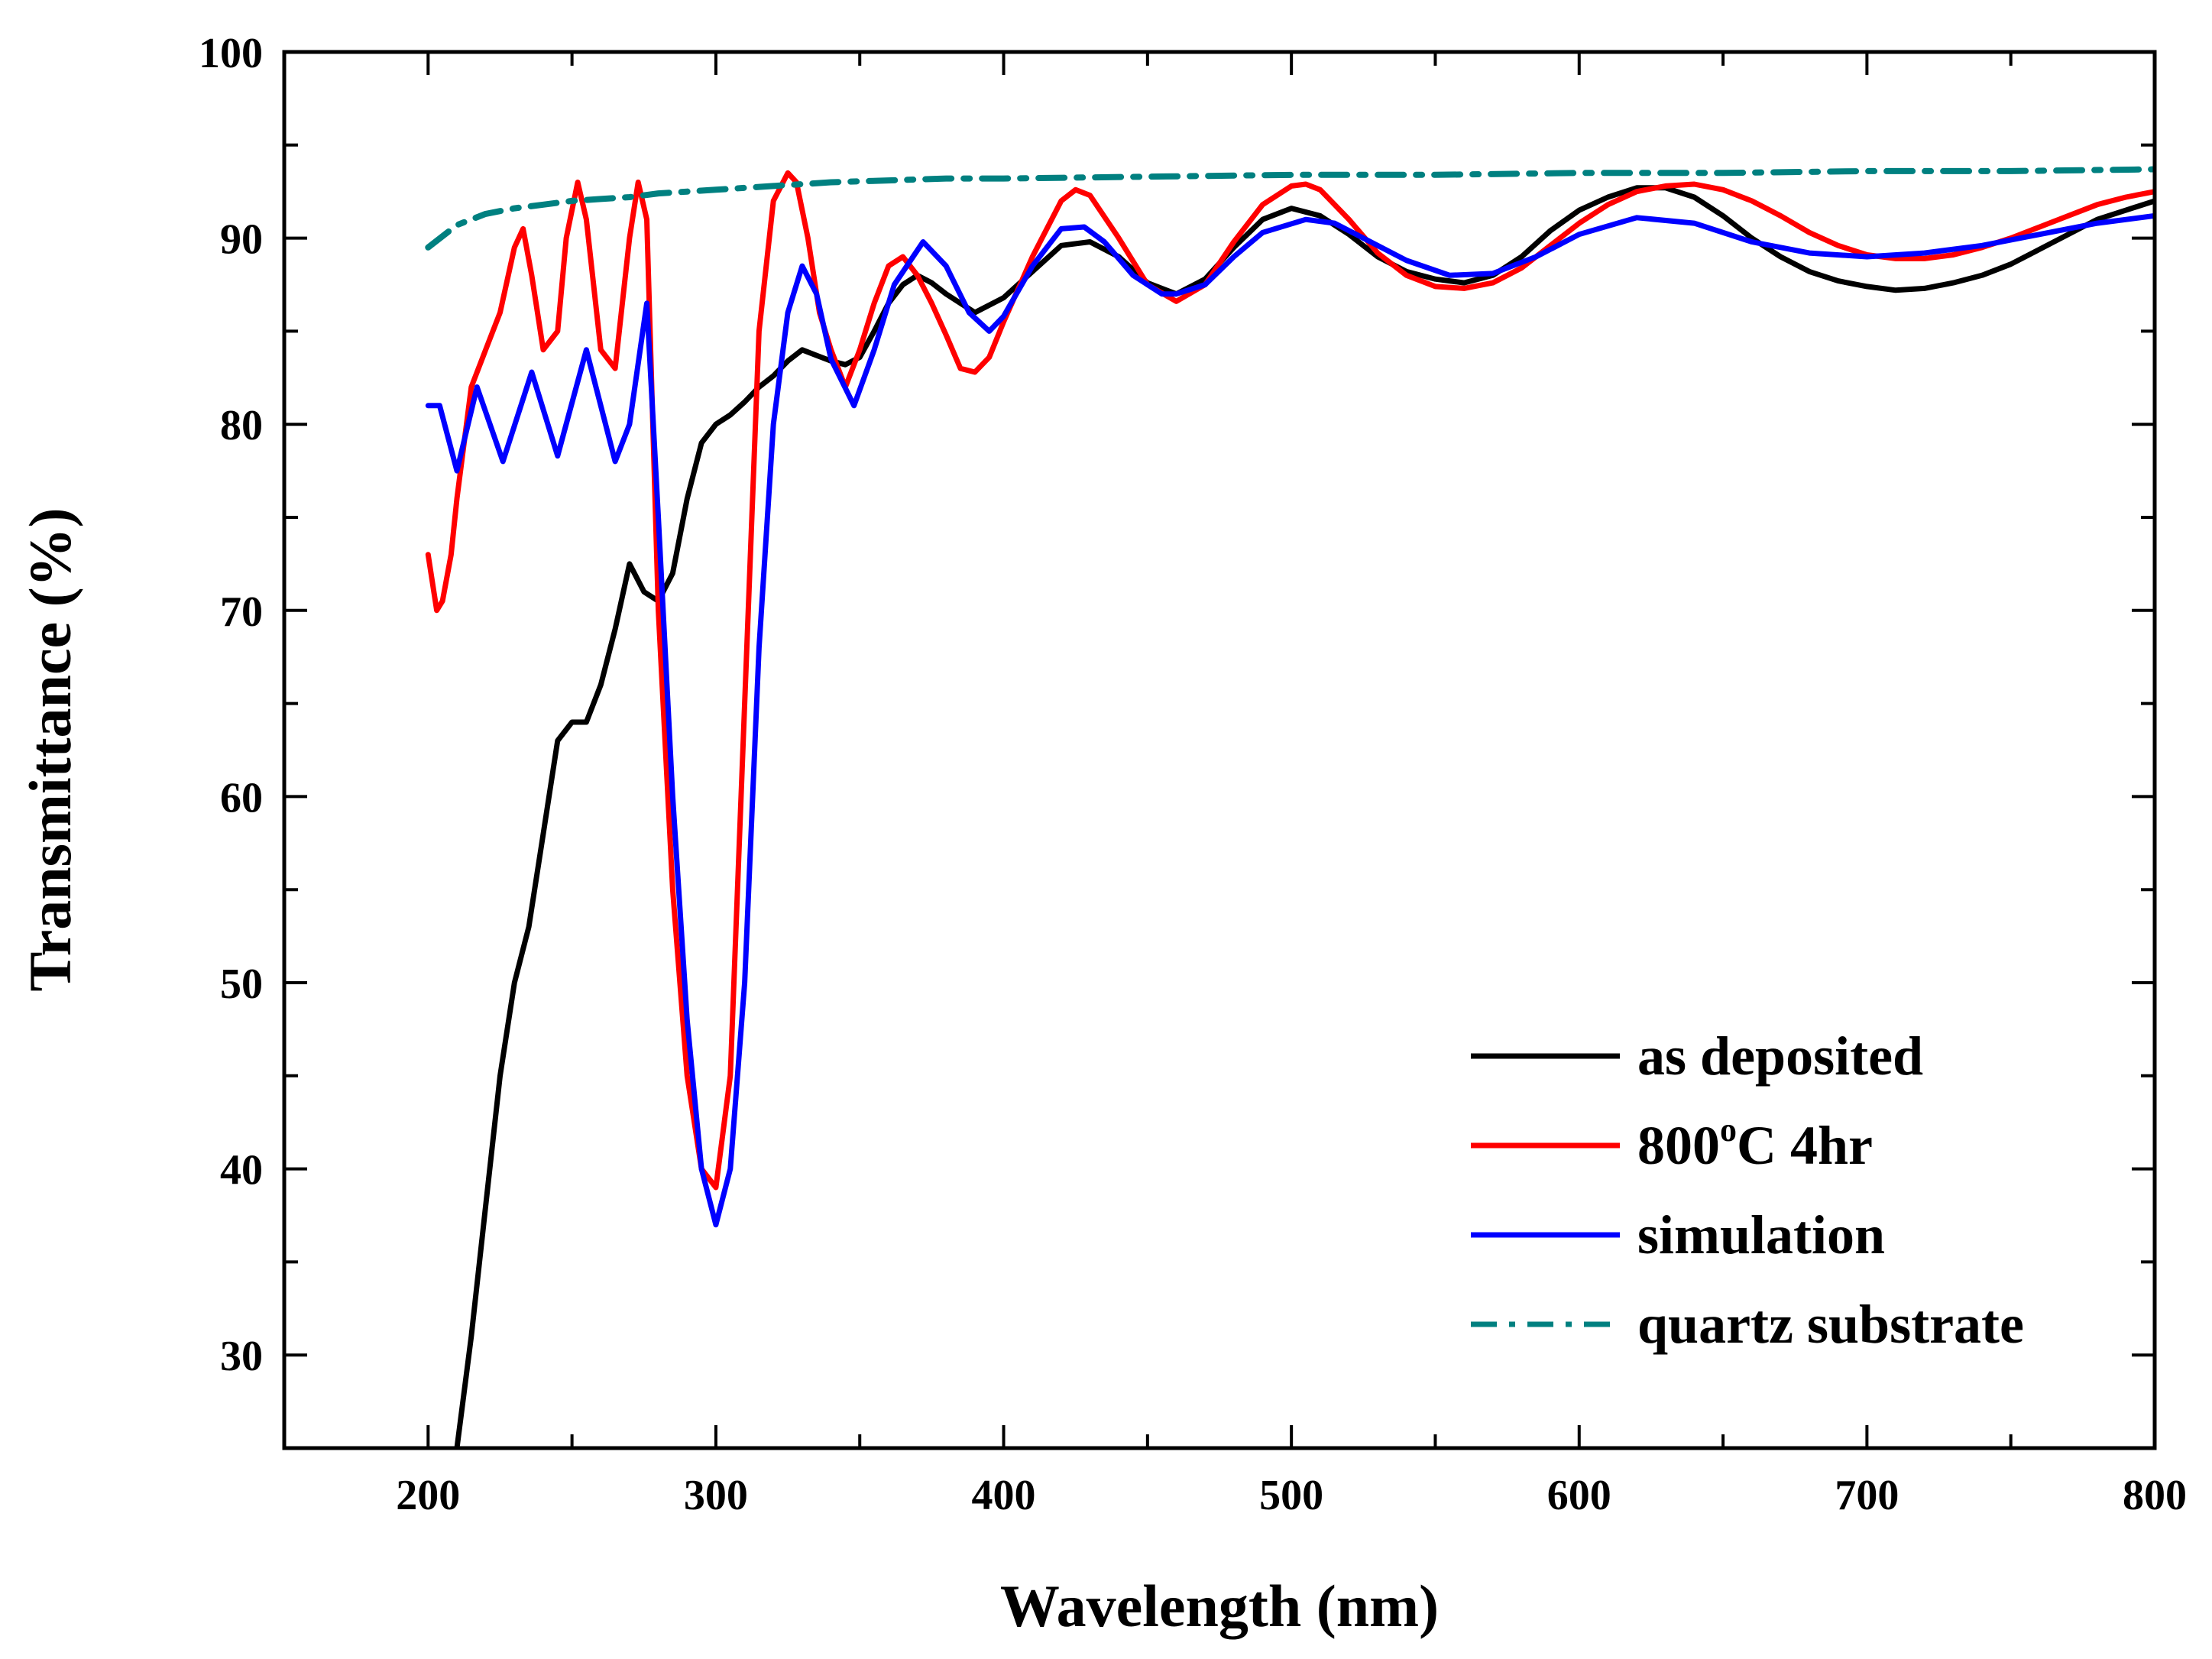 This screenshot has height=1659, width=2212. Describe the element at coordinates (241, 1170) in the screenshot. I see `y-tick-label: 40` at that location.